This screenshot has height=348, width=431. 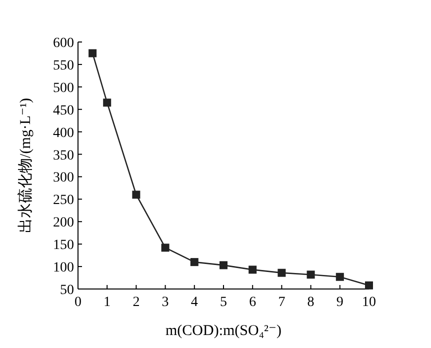 I want to click on y-tick-label: 600, so click(x=63, y=43).